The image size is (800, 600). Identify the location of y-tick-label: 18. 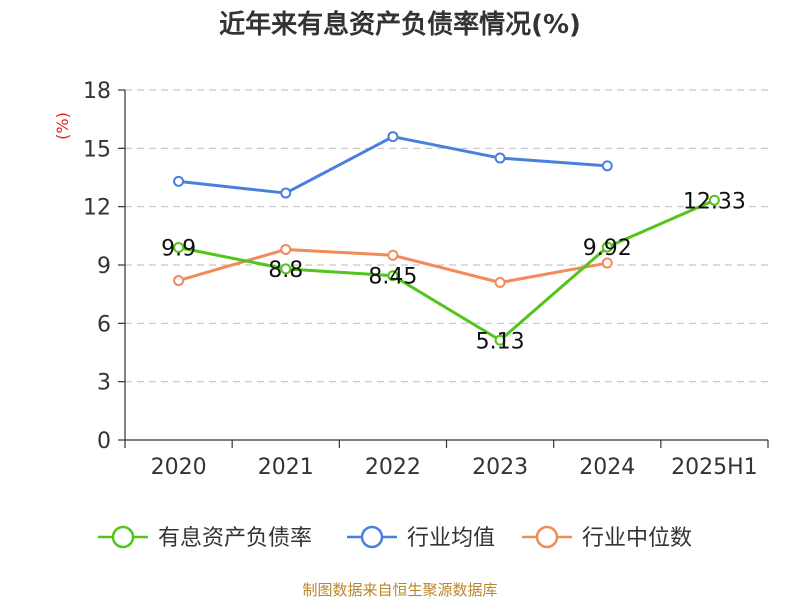
(97, 91).